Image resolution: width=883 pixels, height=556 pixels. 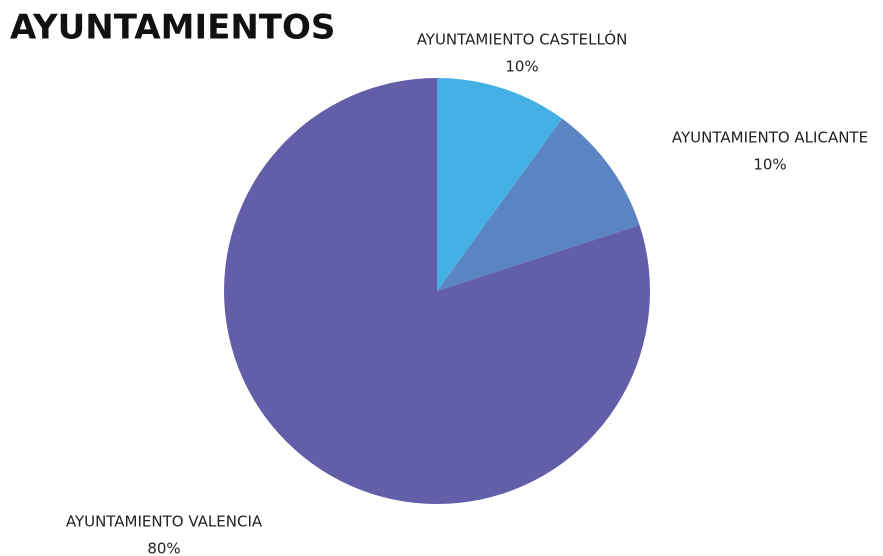 What do you see at coordinates (522, 39) in the screenshot?
I see `slice-label: AYUNTAMIENTO CASTELLÓN` at bounding box center [522, 39].